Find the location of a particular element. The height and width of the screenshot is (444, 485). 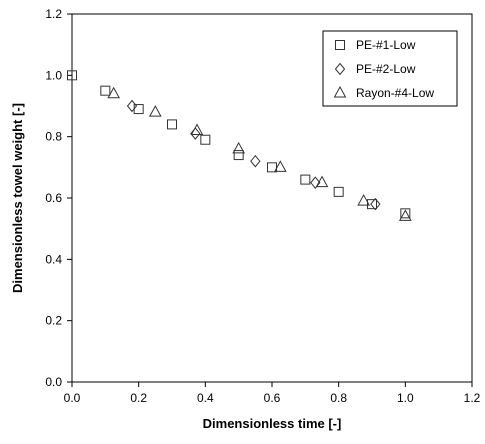

legend-diamond-icon is located at coordinates (340, 69).